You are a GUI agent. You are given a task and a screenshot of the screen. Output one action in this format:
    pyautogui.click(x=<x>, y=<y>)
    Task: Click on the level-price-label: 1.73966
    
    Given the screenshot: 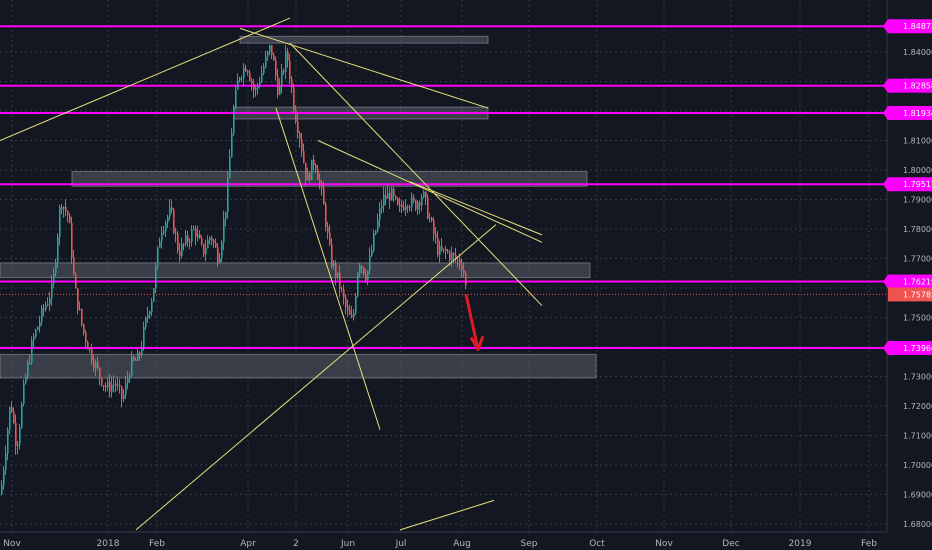 What is the action you would take?
    pyautogui.click(x=917, y=348)
    